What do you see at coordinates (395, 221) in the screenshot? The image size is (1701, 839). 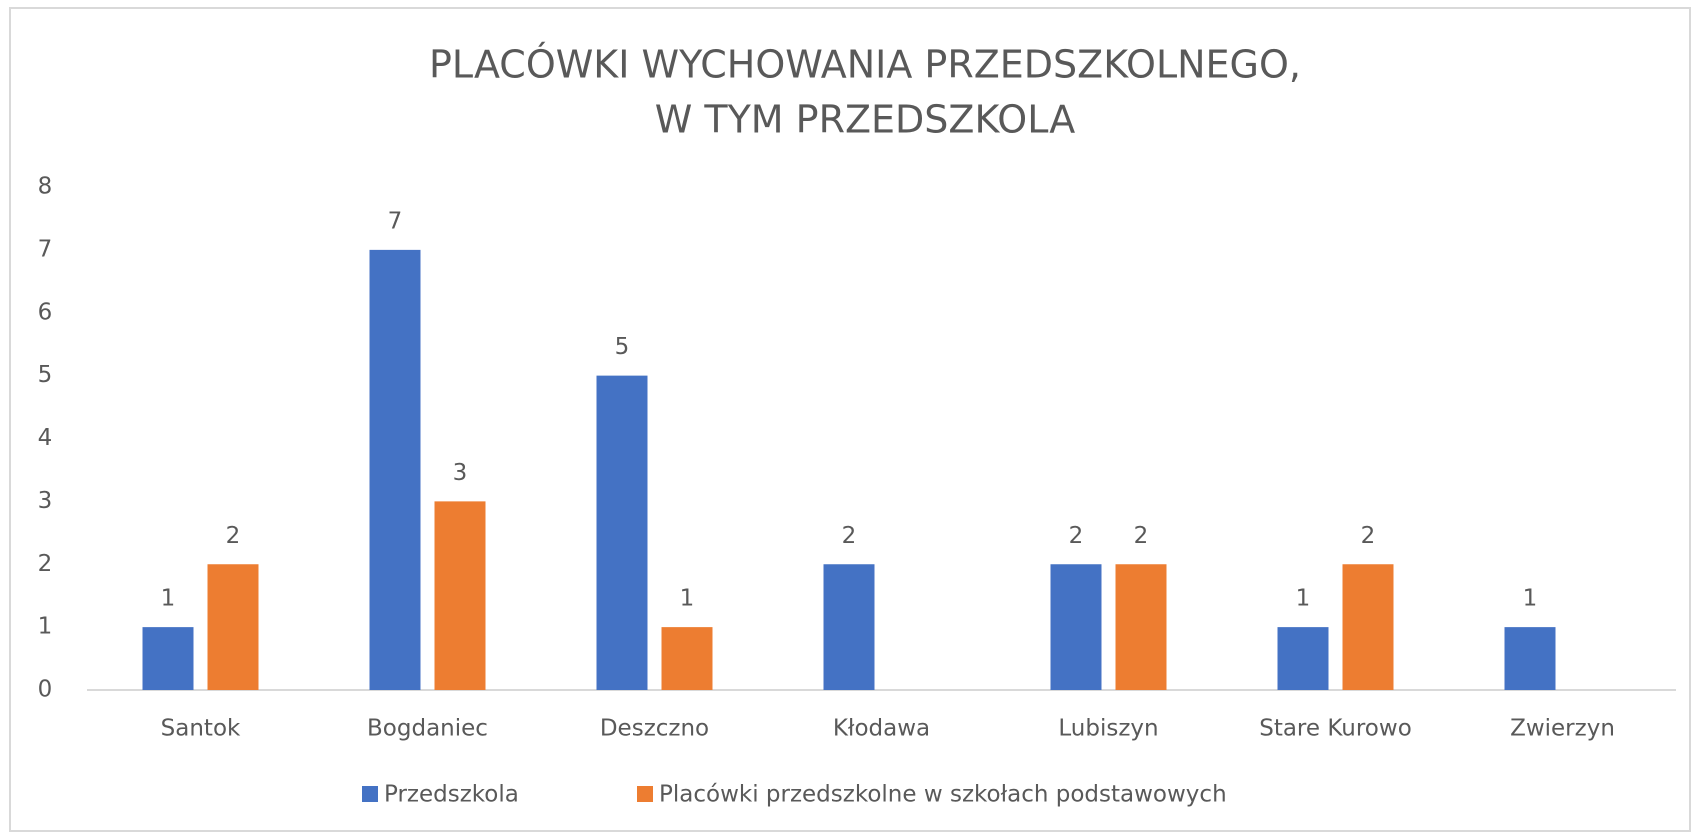 I see `data-label: 7` at bounding box center [395, 221].